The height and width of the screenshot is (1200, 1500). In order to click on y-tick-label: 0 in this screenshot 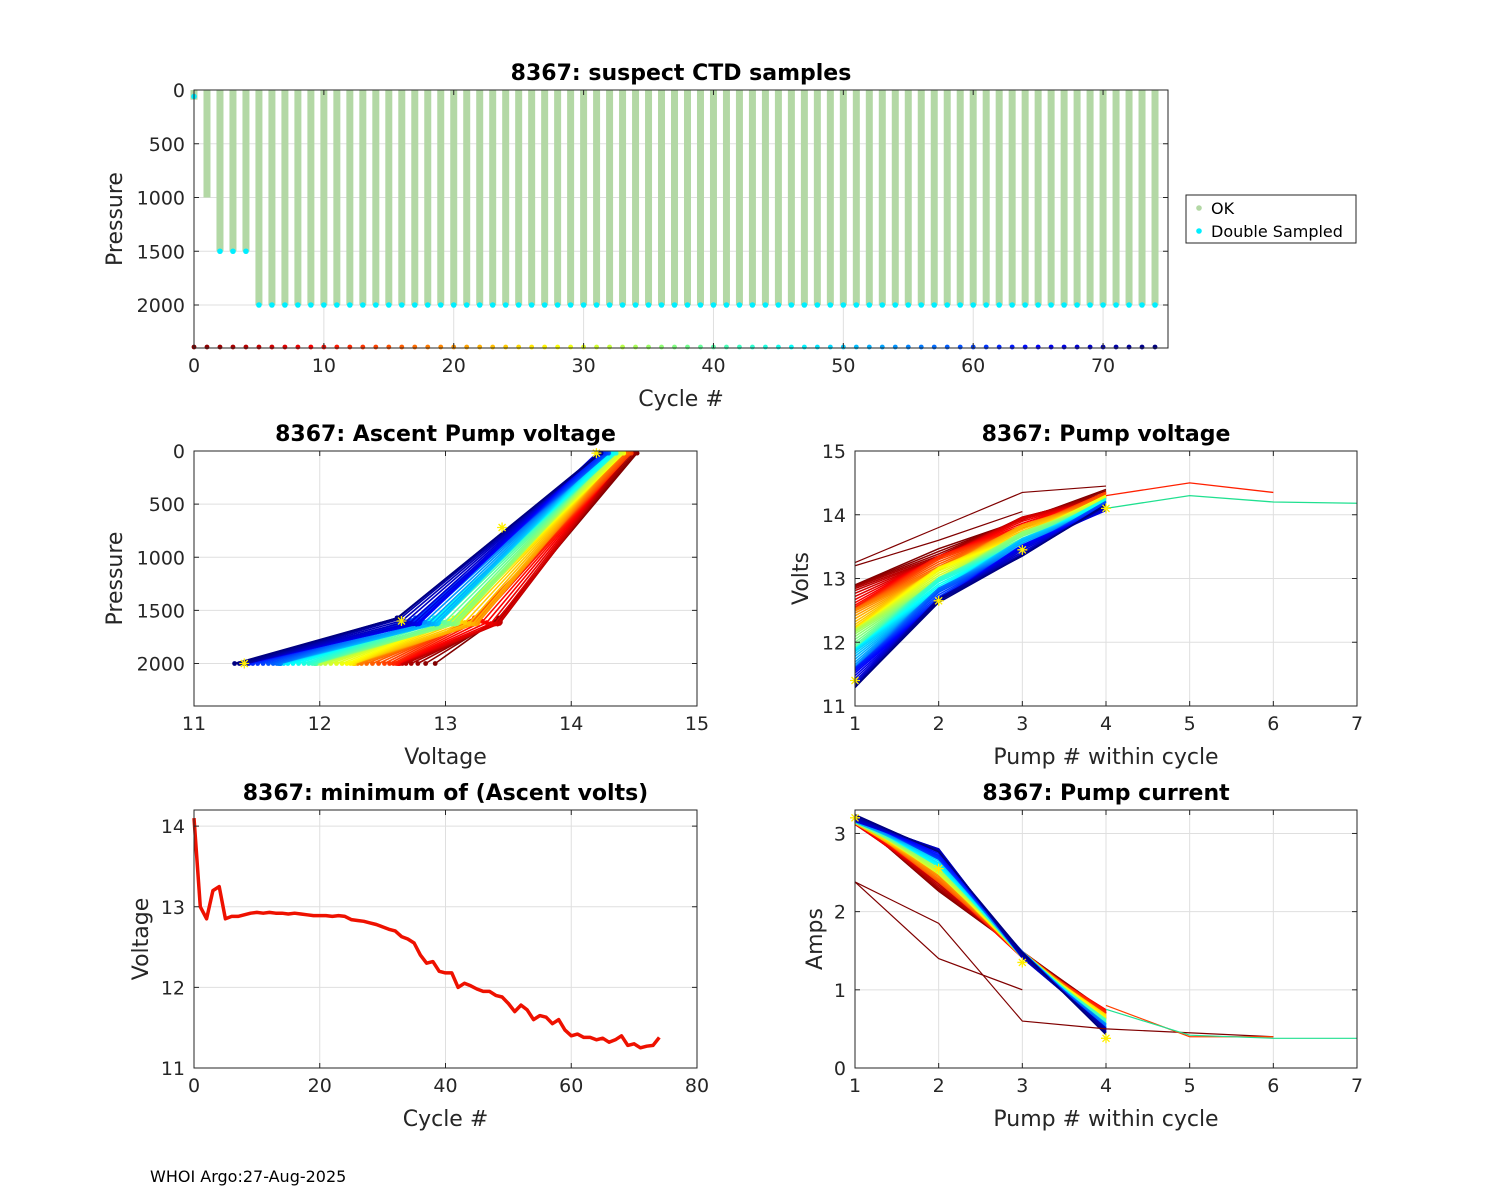, I will do `click(179, 91)`.